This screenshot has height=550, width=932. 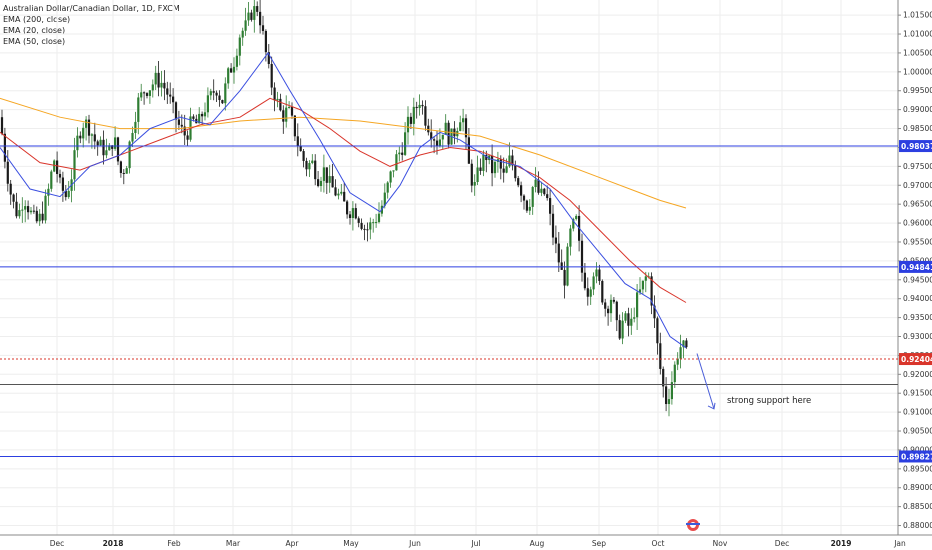 What do you see at coordinates (917, 166) in the screenshot?
I see `y-tick-label: 0.97500` at bounding box center [917, 166].